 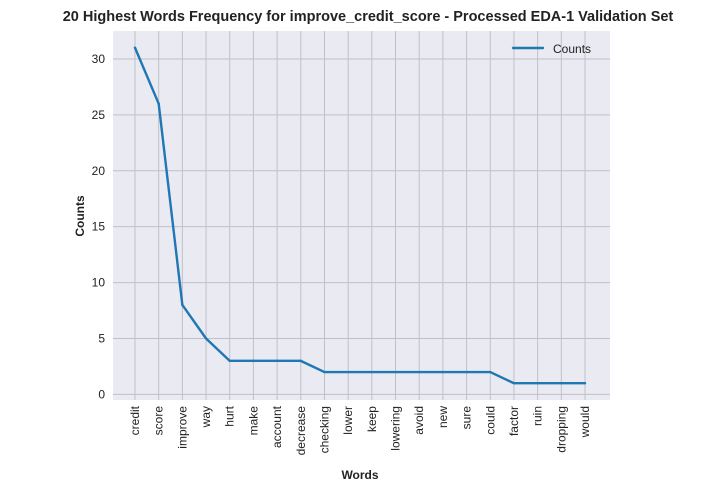 What do you see at coordinates (551, 49) in the screenshot?
I see `legend: Counts` at bounding box center [551, 49].